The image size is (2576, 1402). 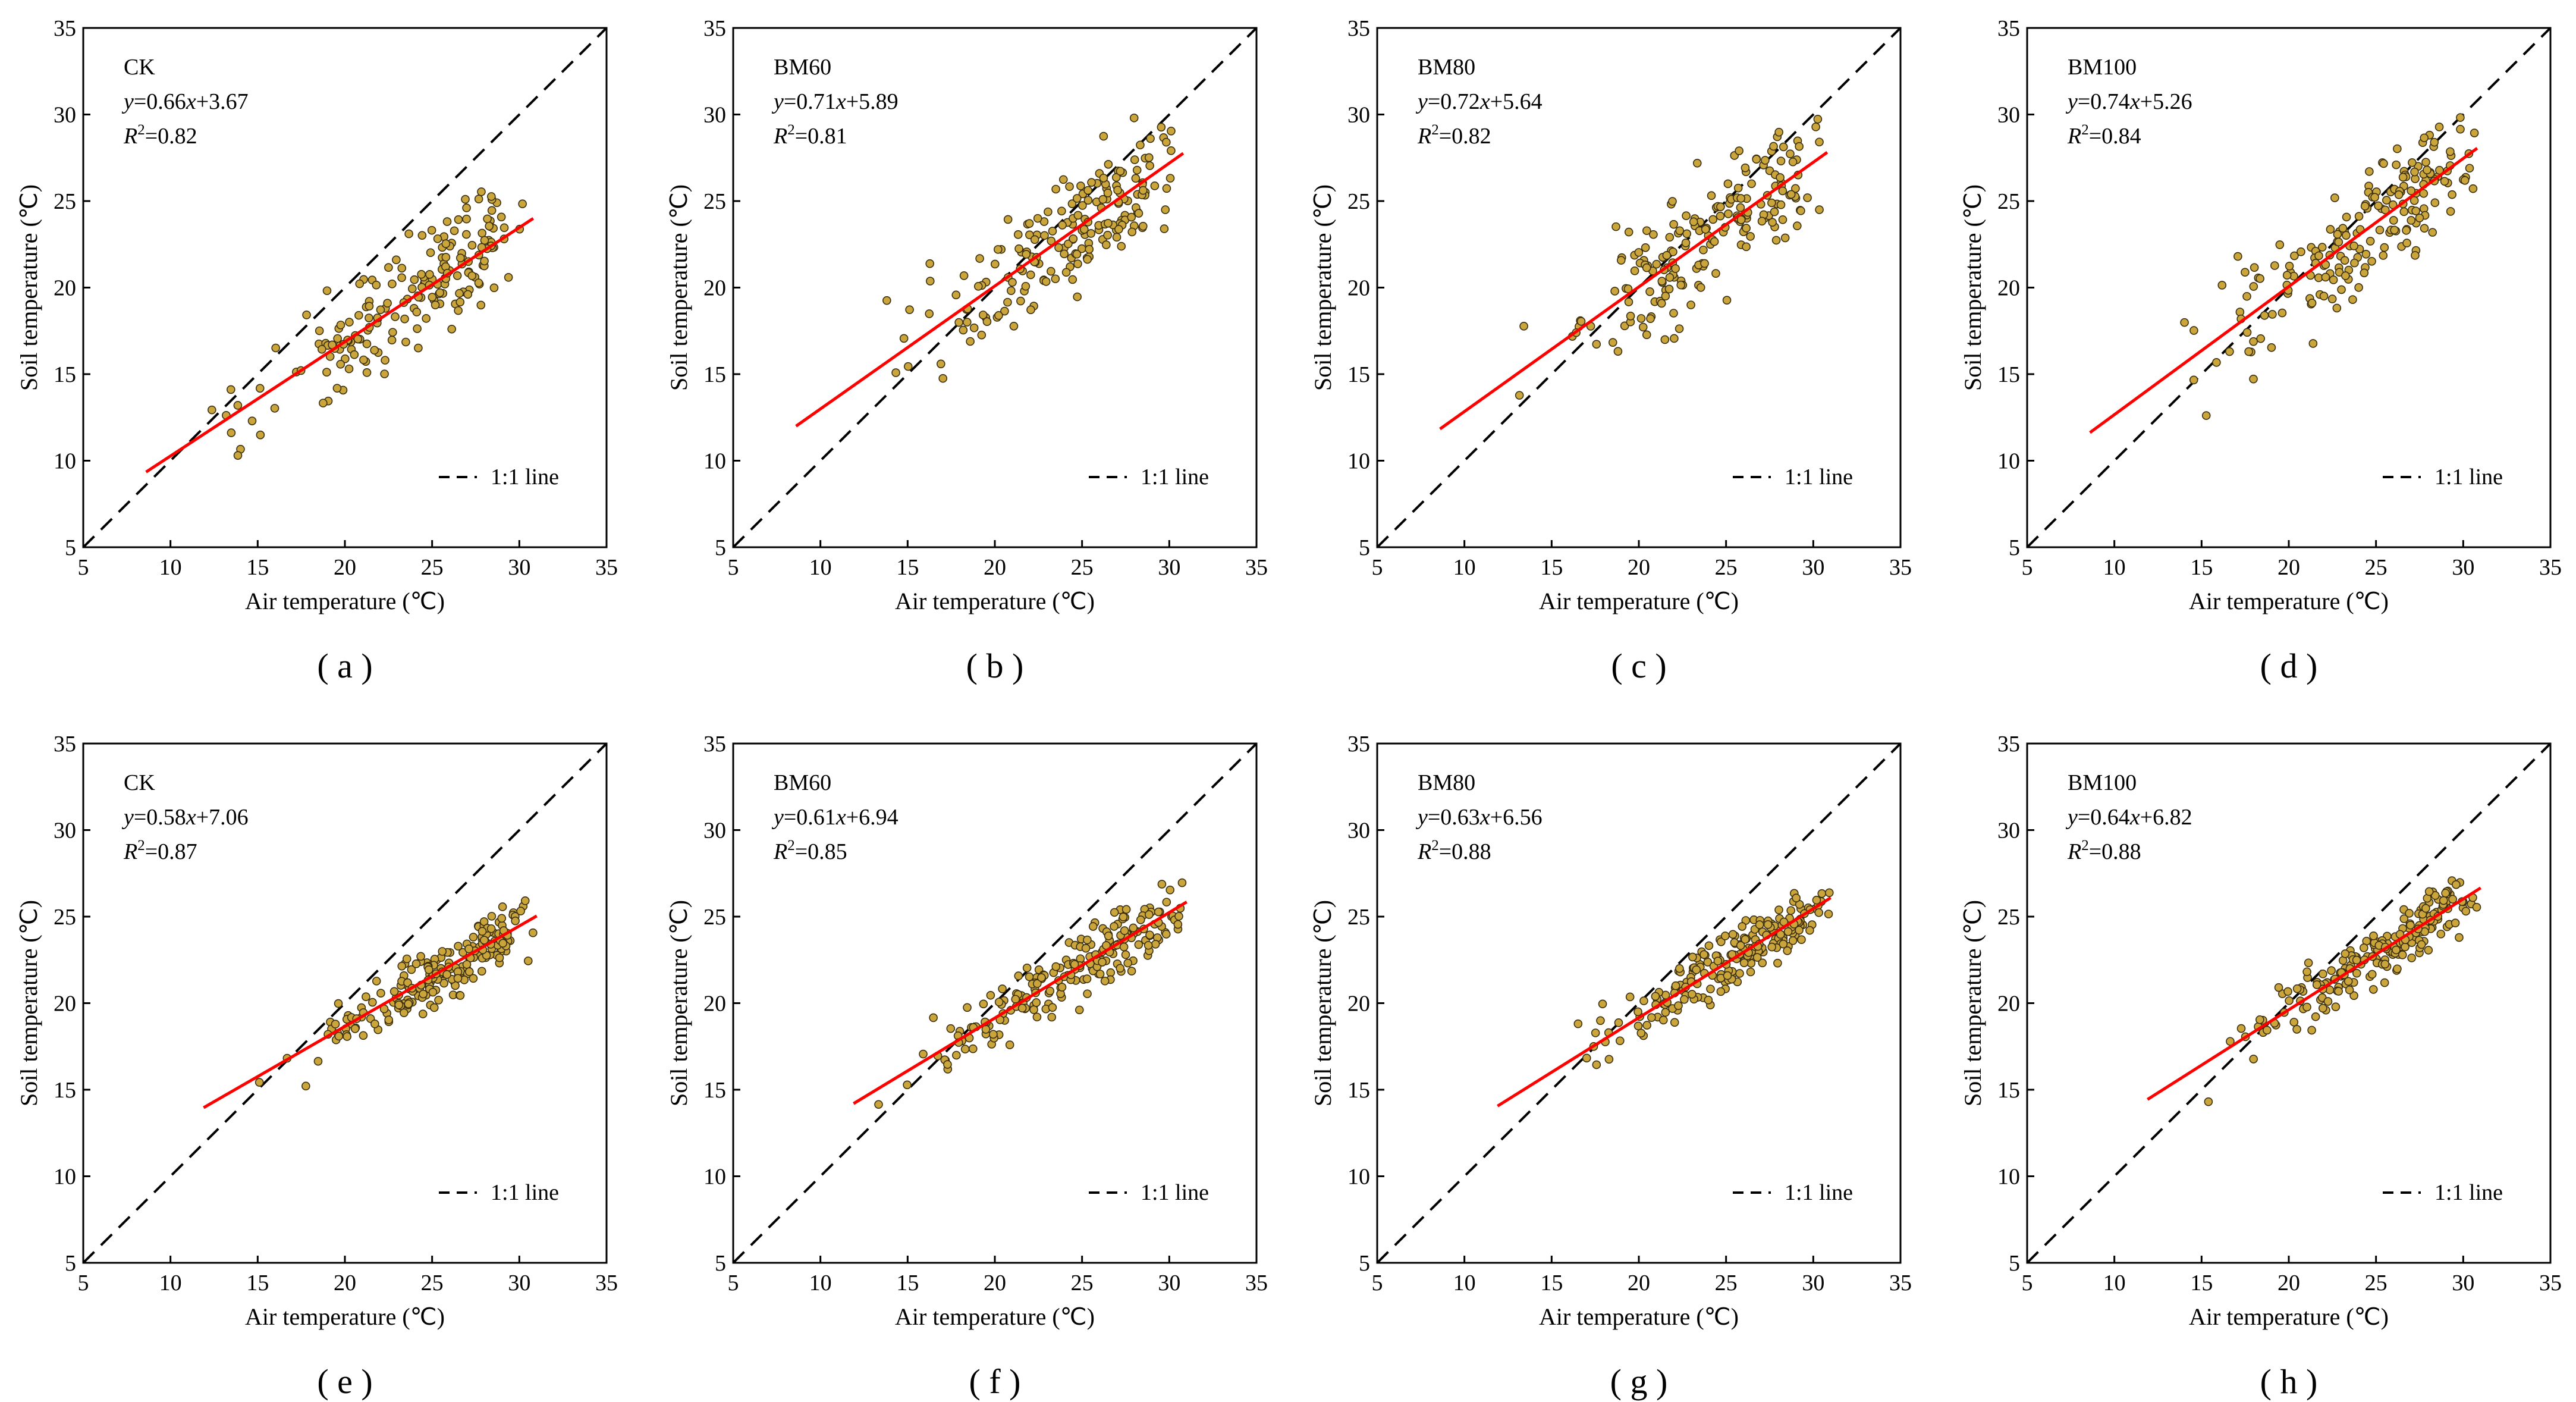 What do you see at coordinates (810, 135) in the screenshot?
I see `r-squared: R2=0.81` at bounding box center [810, 135].